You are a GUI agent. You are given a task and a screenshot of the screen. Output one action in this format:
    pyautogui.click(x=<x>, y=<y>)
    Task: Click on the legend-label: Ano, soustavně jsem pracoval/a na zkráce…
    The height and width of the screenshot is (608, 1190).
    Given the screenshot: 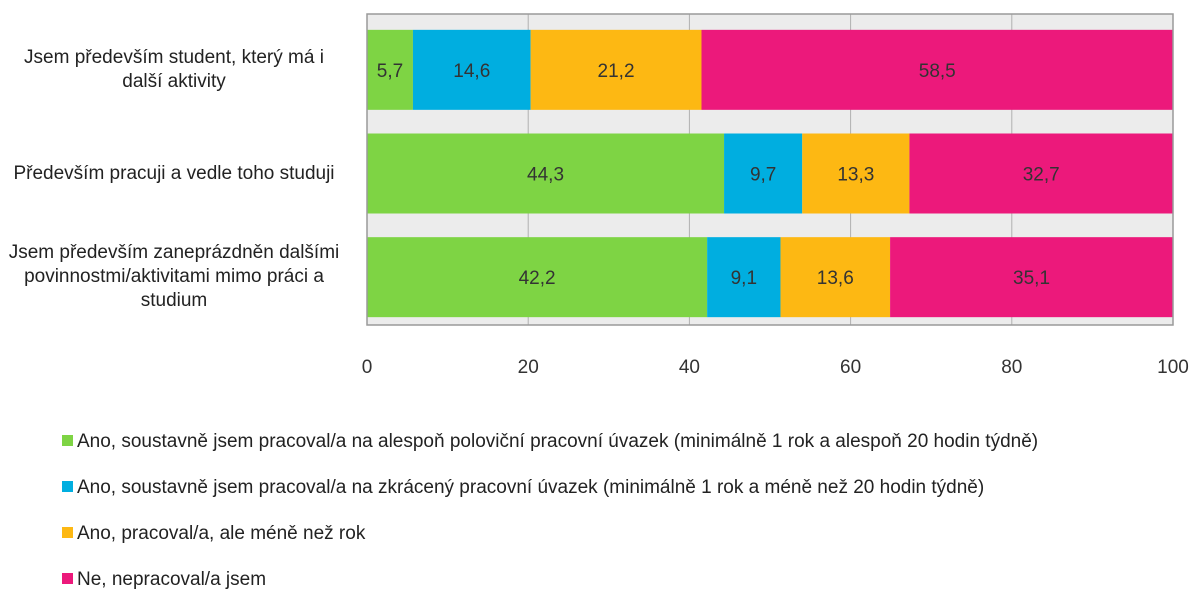 What is the action you would take?
    pyautogui.click(x=531, y=487)
    